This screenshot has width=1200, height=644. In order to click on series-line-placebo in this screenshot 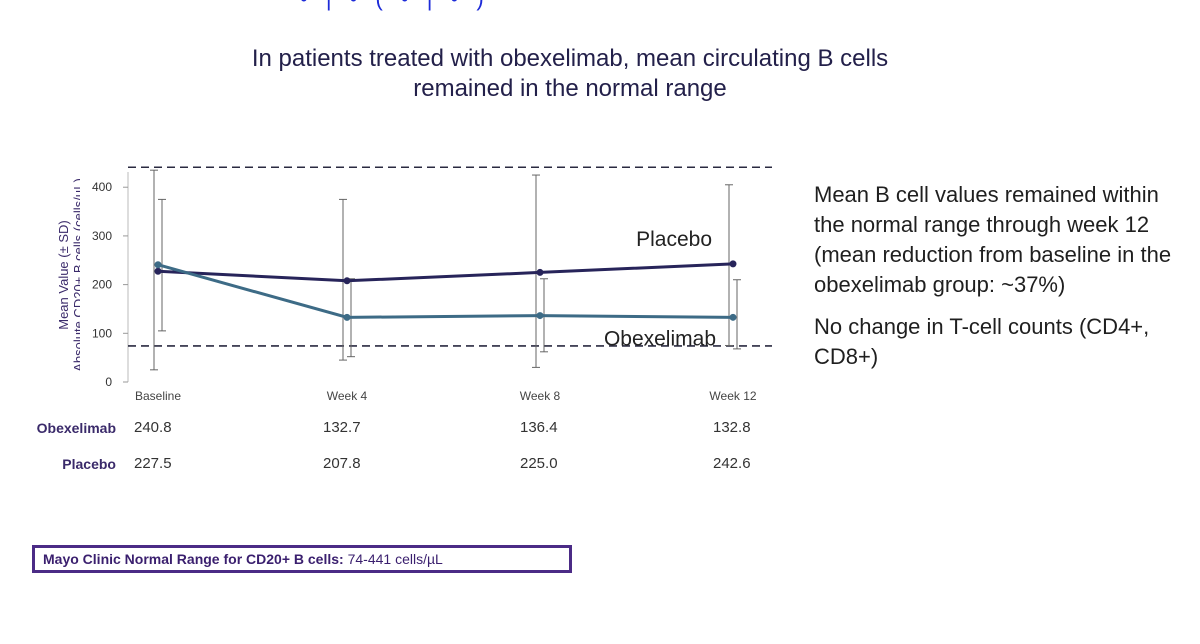, I will do `click(445, 272)`.